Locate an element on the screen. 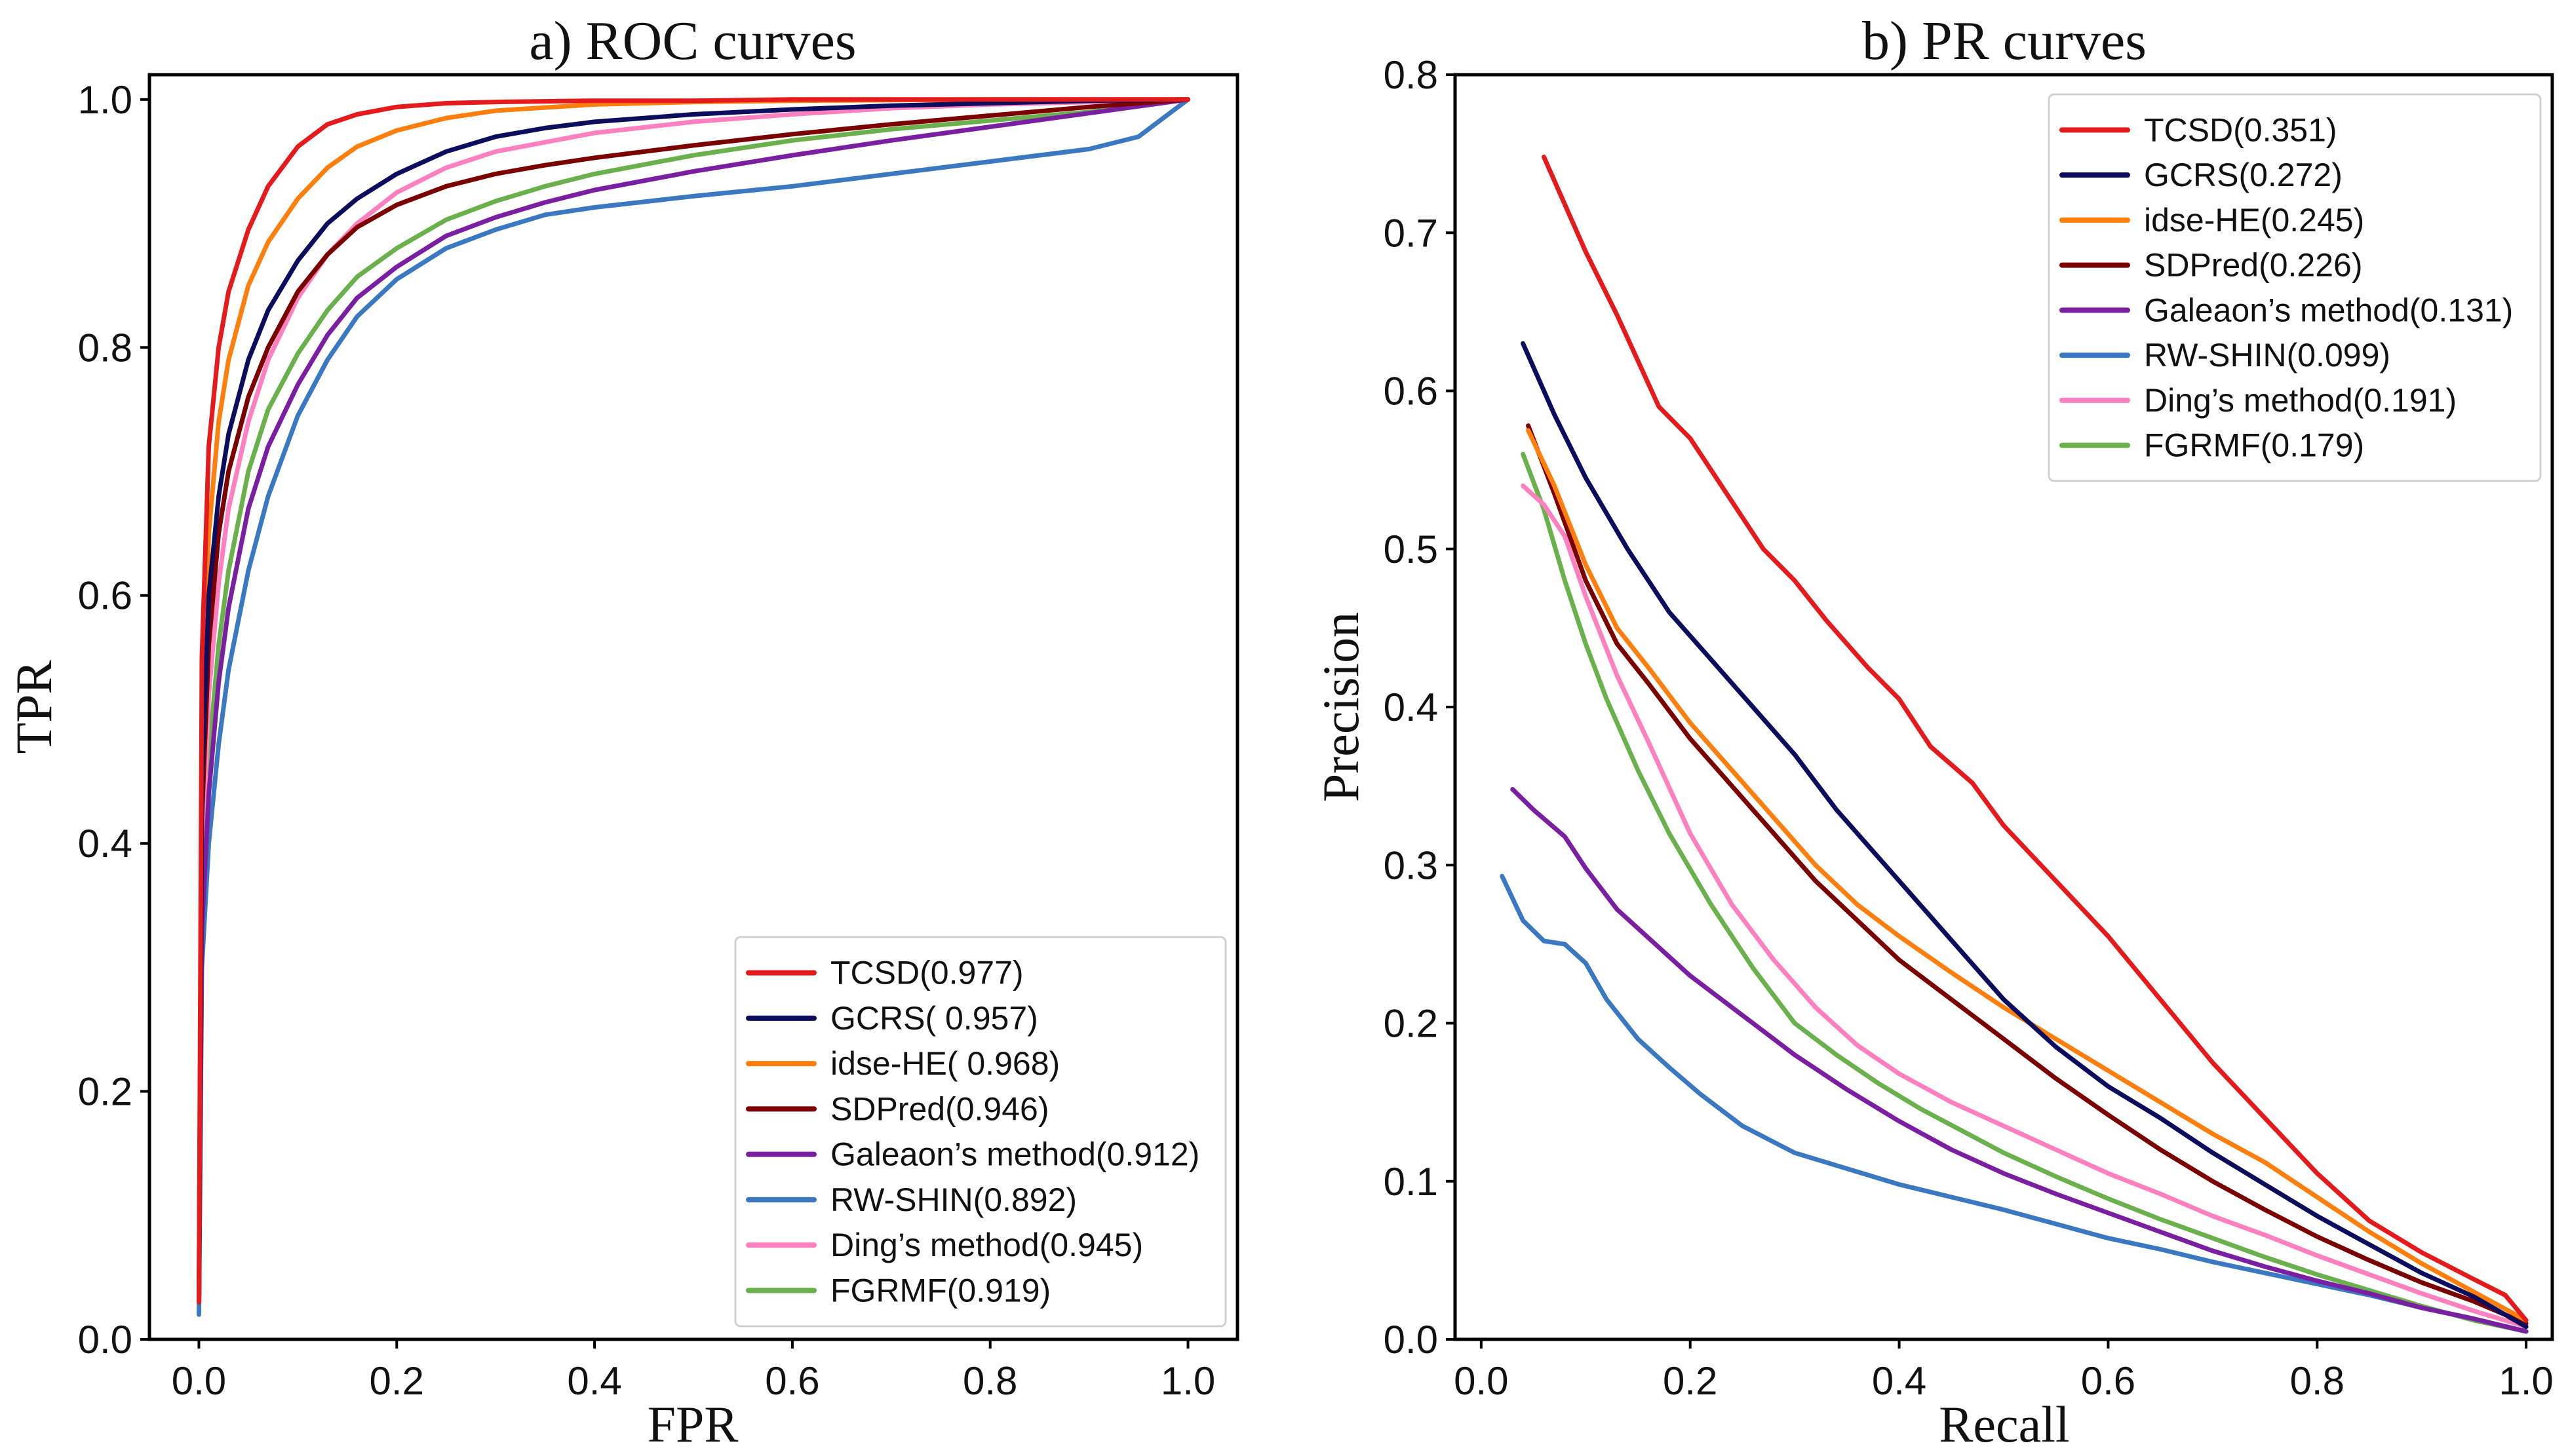 This screenshot has height=1456, width=2568. pr-y-tick-label: 0.1 is located at coordinates (1411, 1182).